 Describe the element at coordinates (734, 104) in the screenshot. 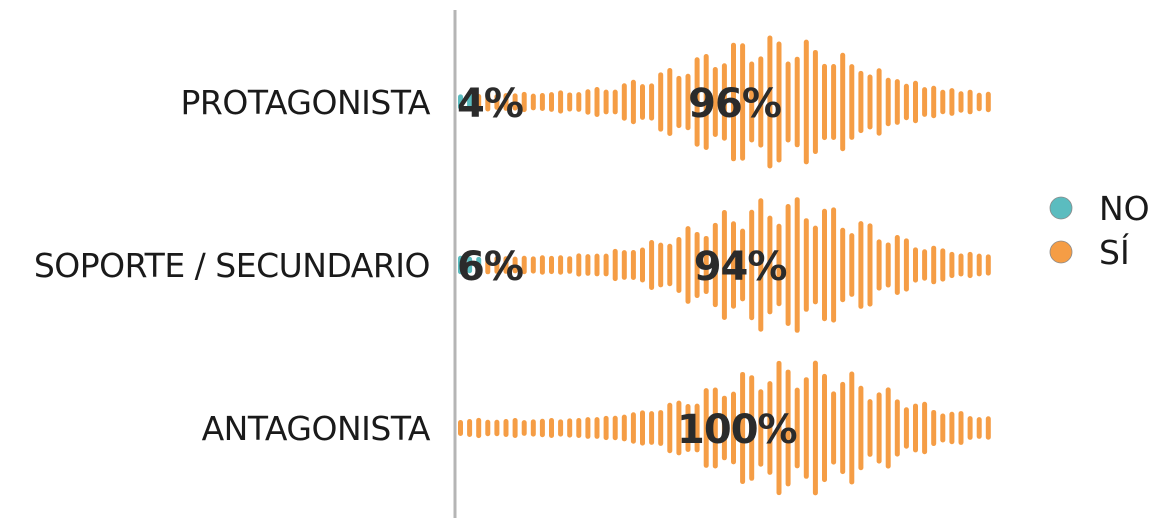

I see `data-label: 96%` at that location.